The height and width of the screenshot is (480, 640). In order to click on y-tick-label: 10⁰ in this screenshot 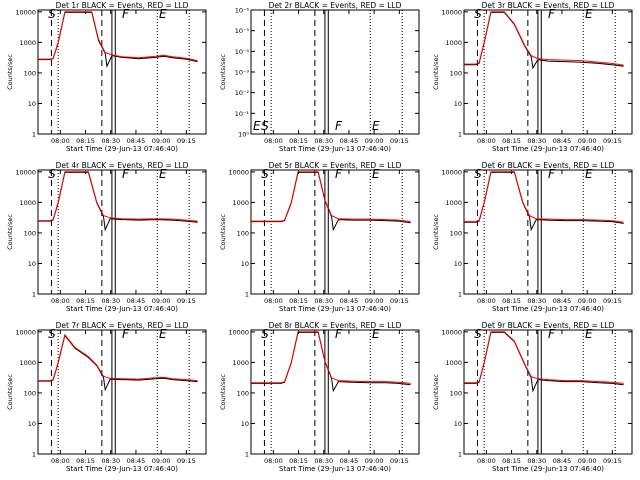, I will do `click(243, 135)`.